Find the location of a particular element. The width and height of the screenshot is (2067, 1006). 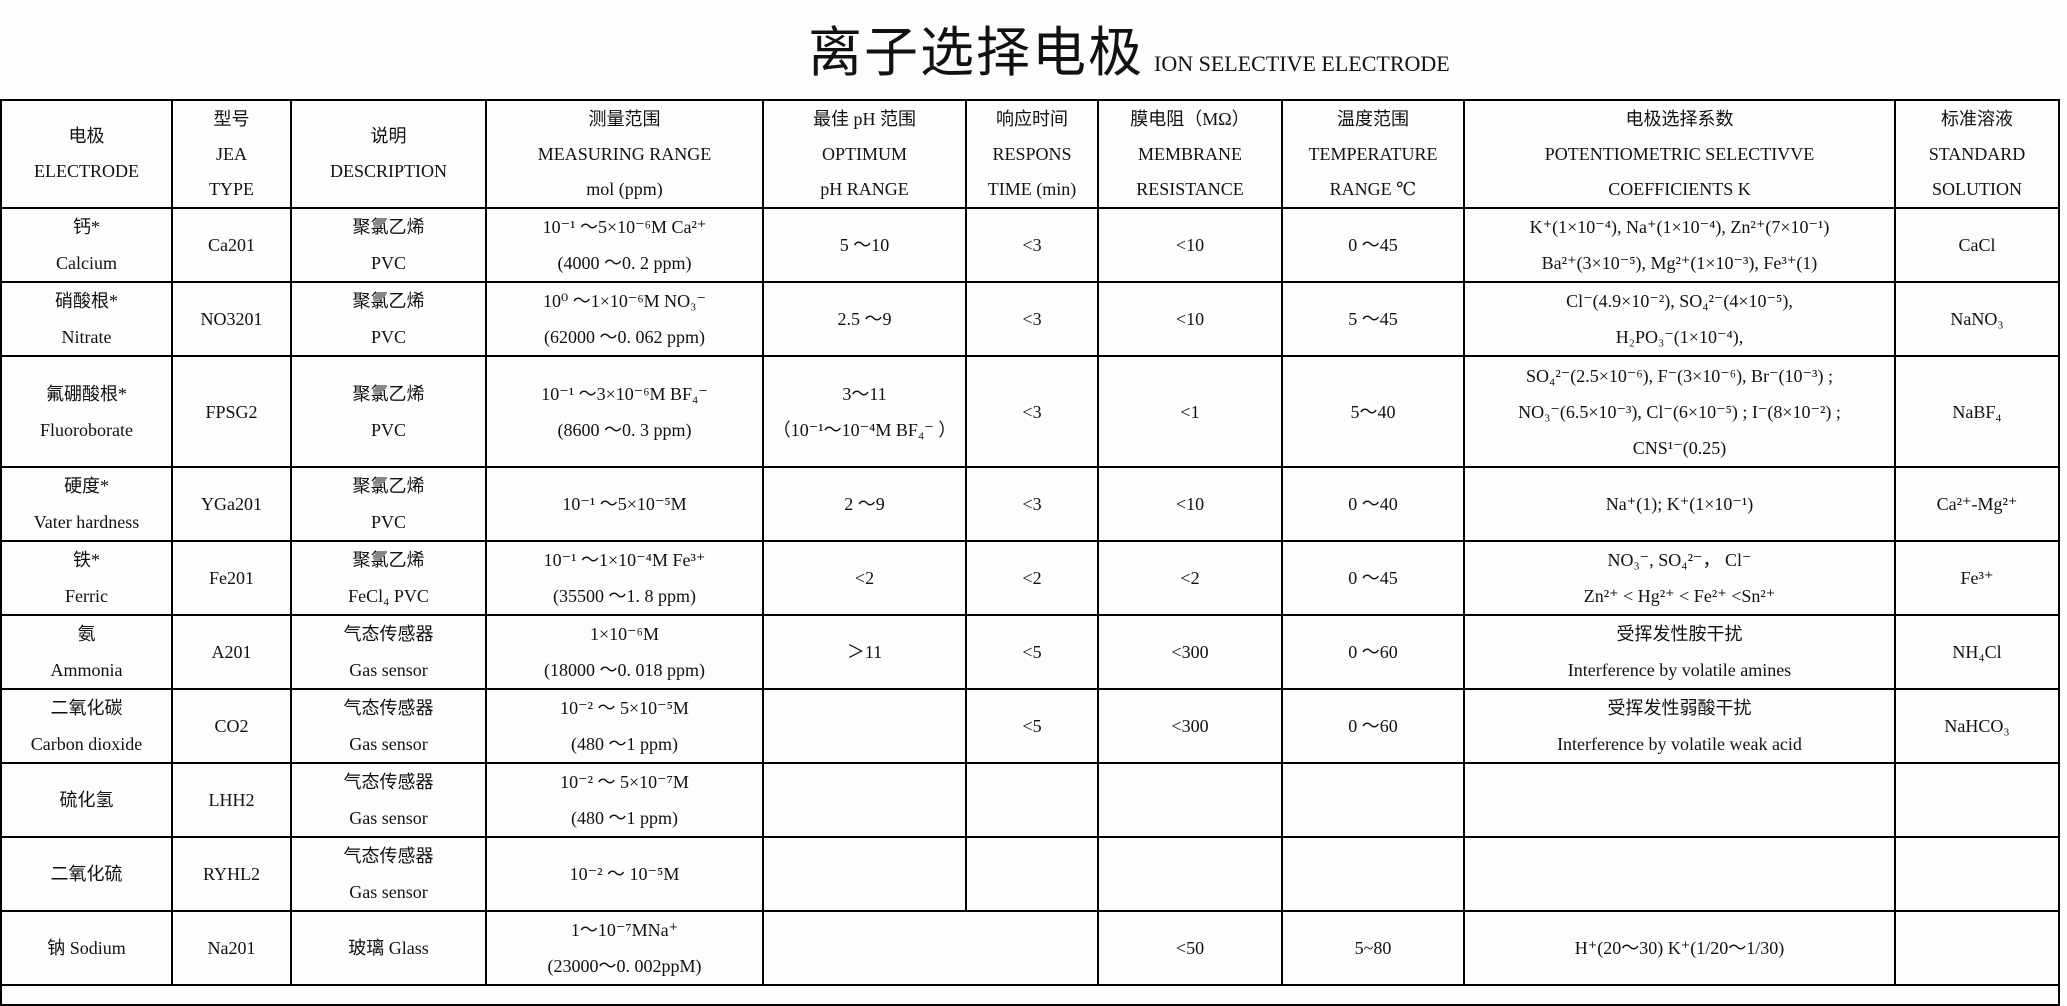

response-time-text: TIME (min) is located at coordinates (1032, 188).